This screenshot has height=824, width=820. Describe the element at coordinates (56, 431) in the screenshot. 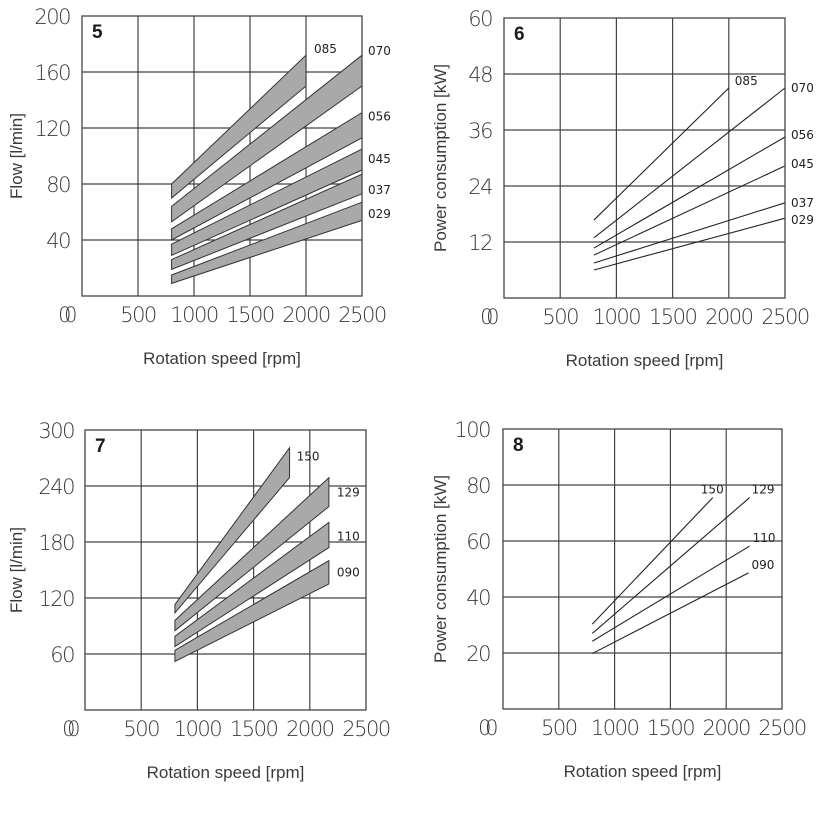

I see `y-tick-label: 300` at that location.